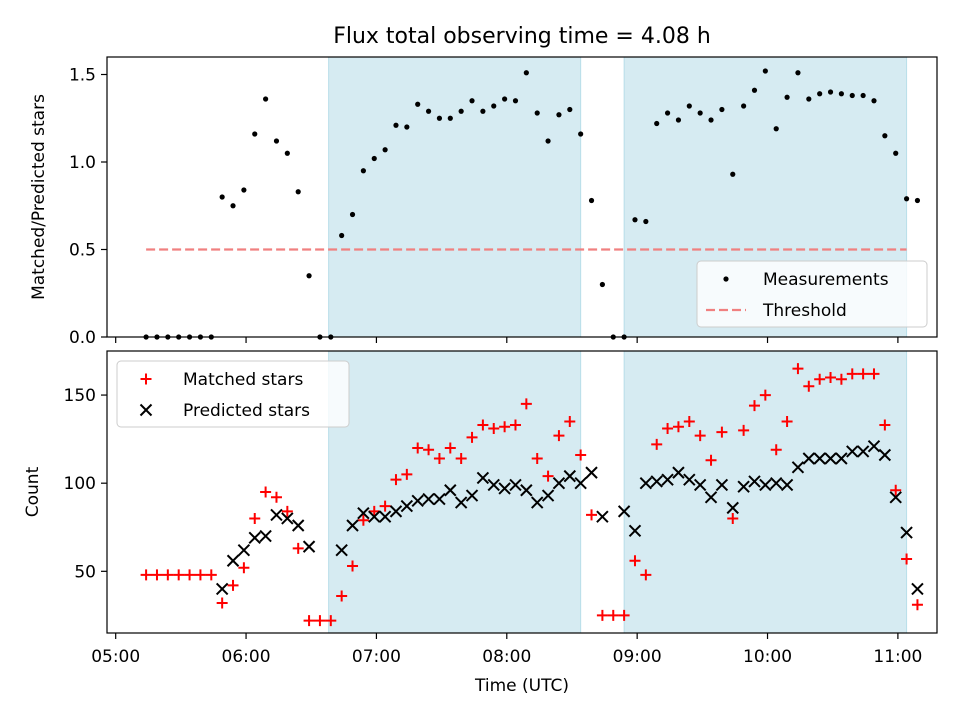 This screenshot has width=960, height=720. I want to click on bottom-x-tick-label: 11:00, so click(897, 657).